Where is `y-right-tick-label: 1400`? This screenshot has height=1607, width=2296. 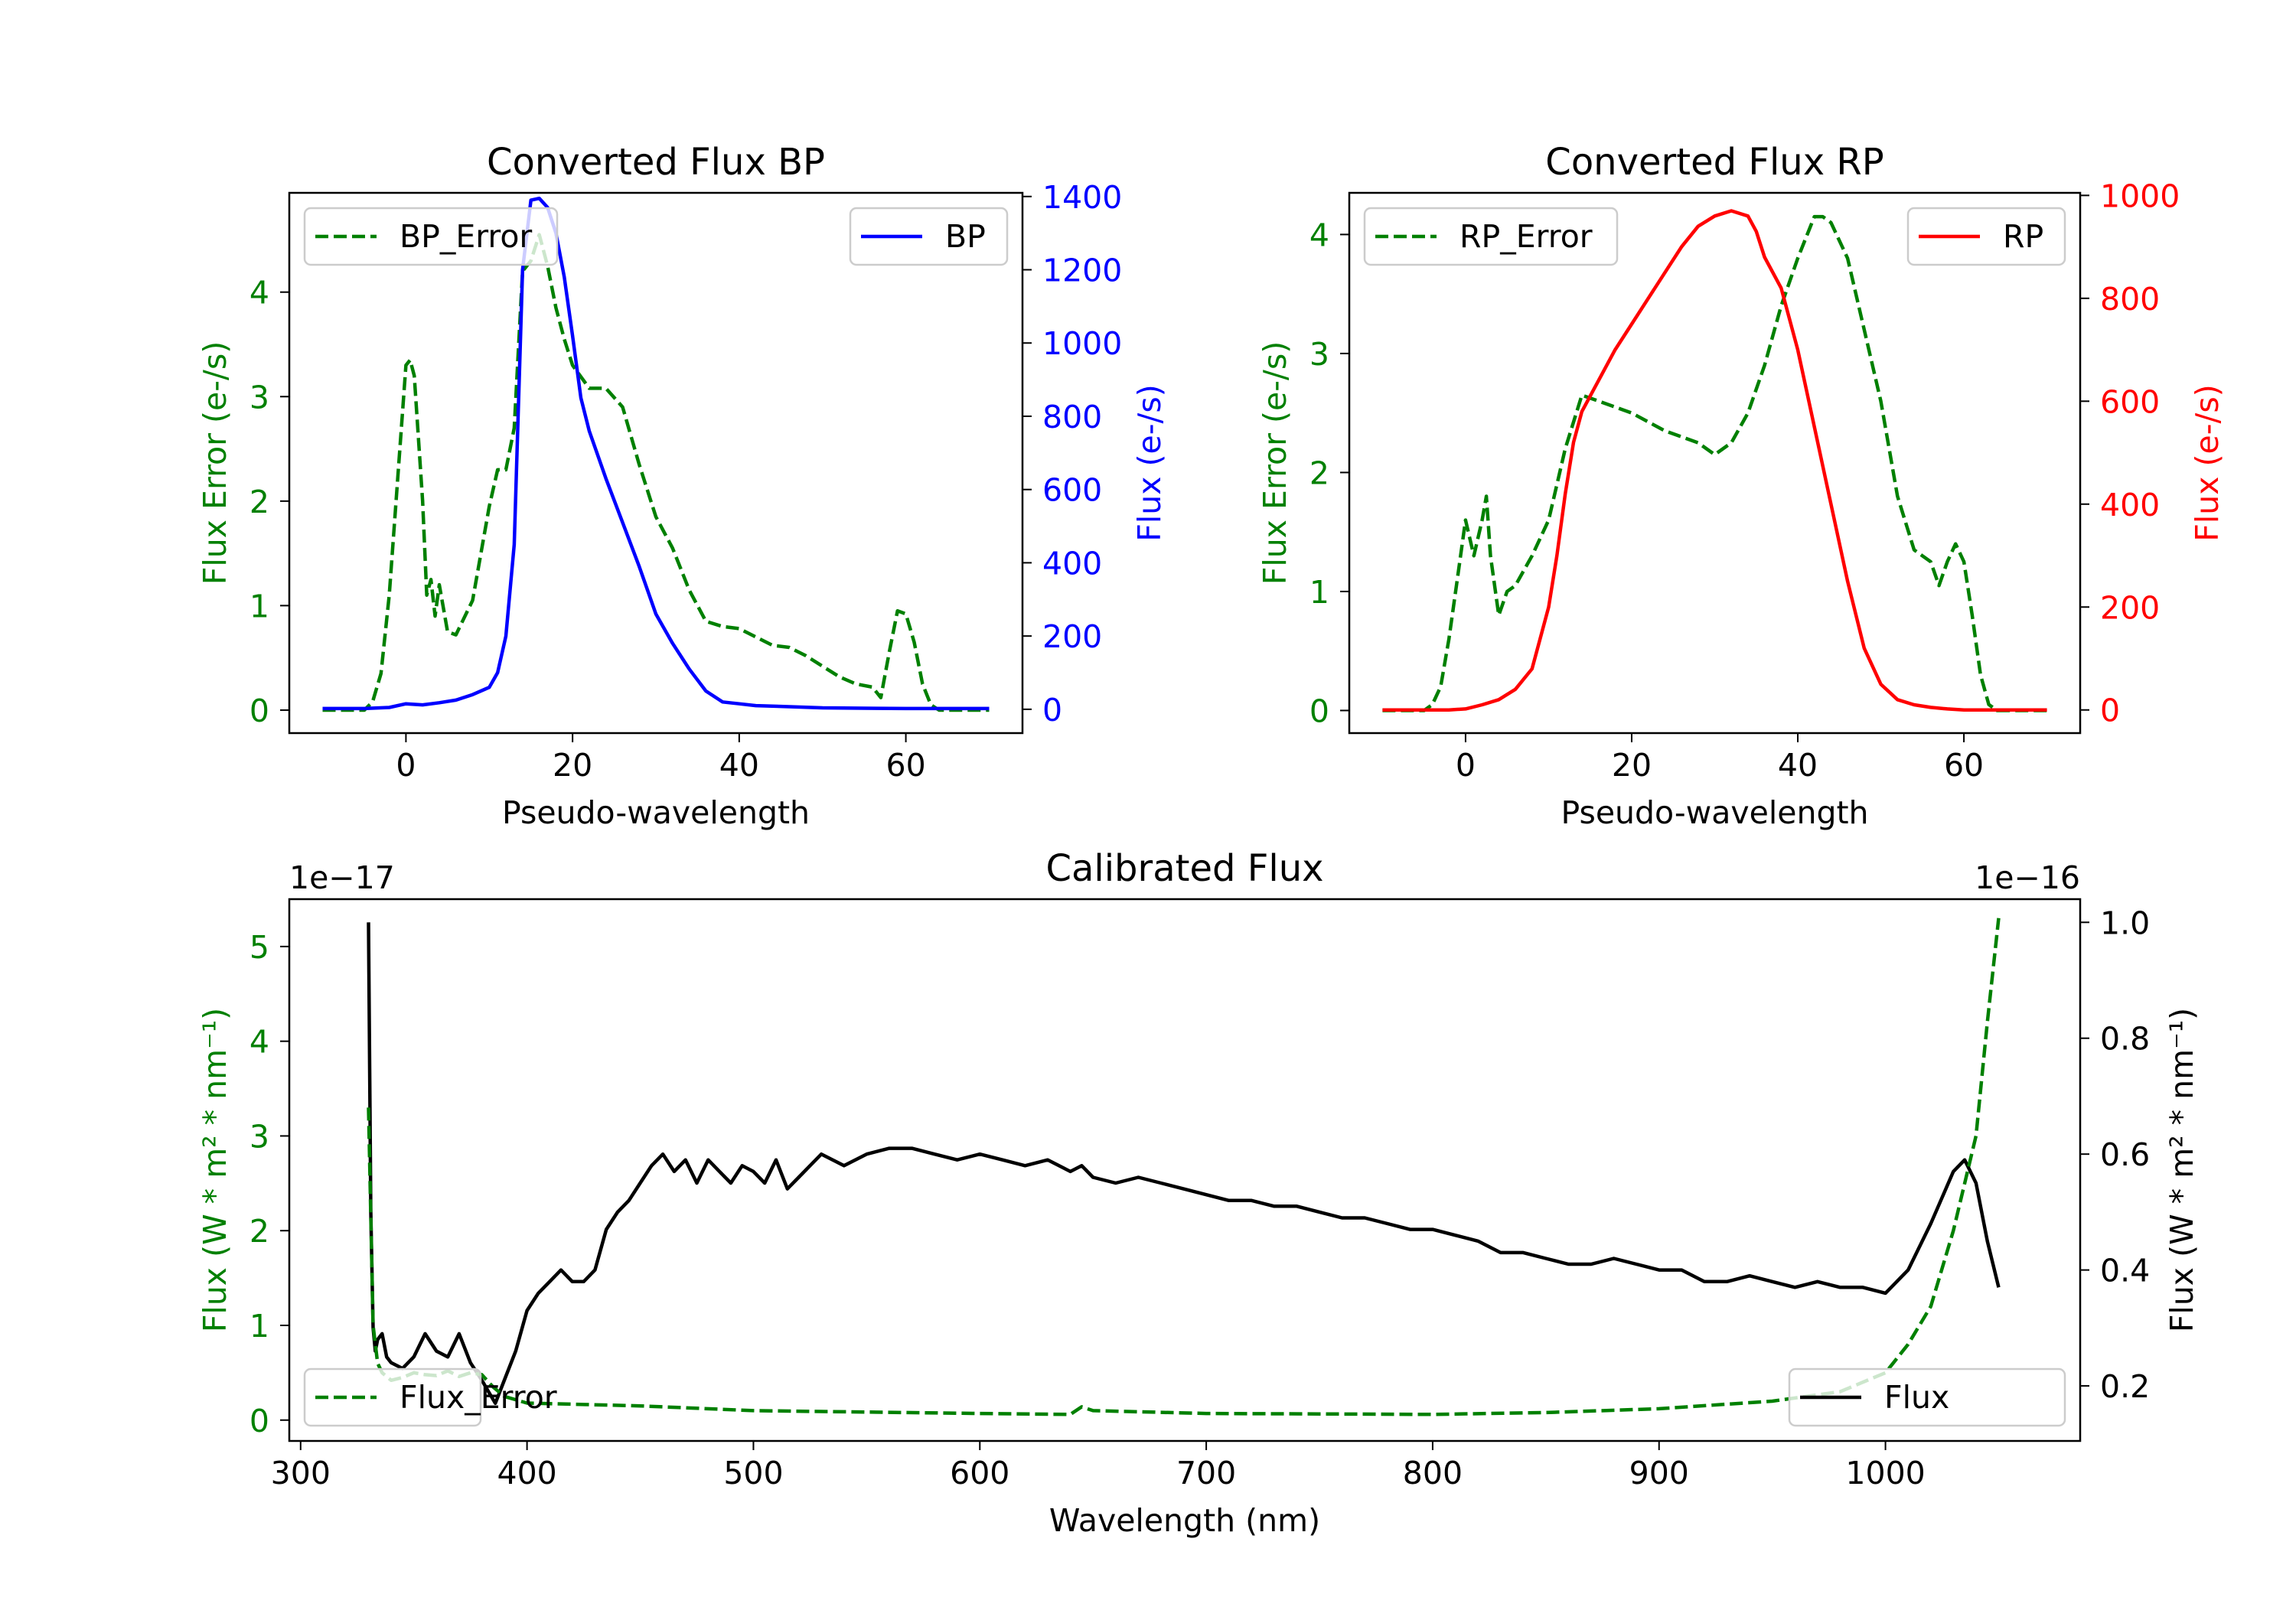
y-right-tick-label: 1400 is located at coordinates (1082, 198).